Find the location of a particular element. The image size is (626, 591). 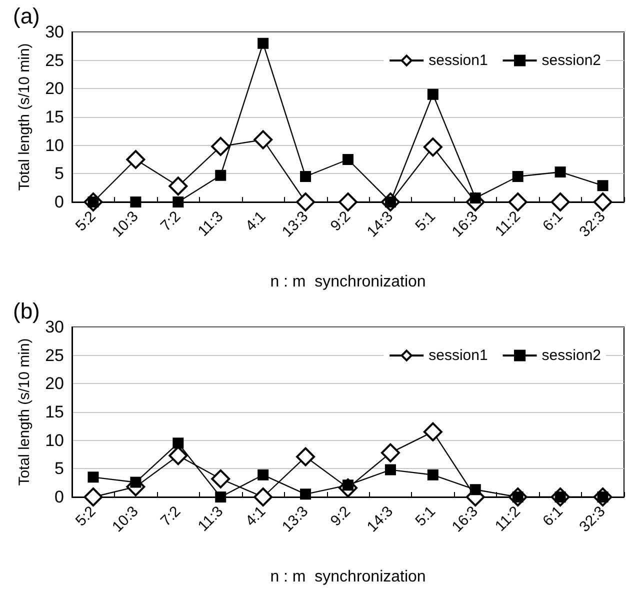

chart-title: (a) is located at coordinates (26, 16).